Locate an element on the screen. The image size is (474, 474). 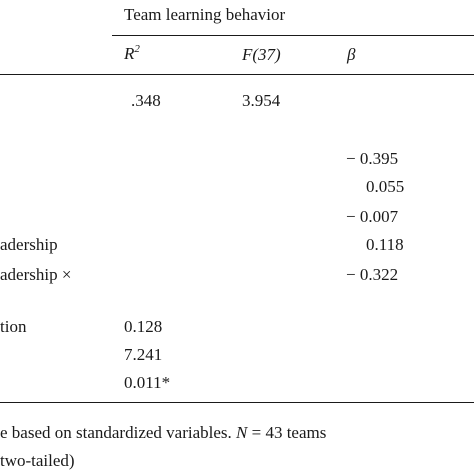
r2-base: R is located at coordinates (129, 53).